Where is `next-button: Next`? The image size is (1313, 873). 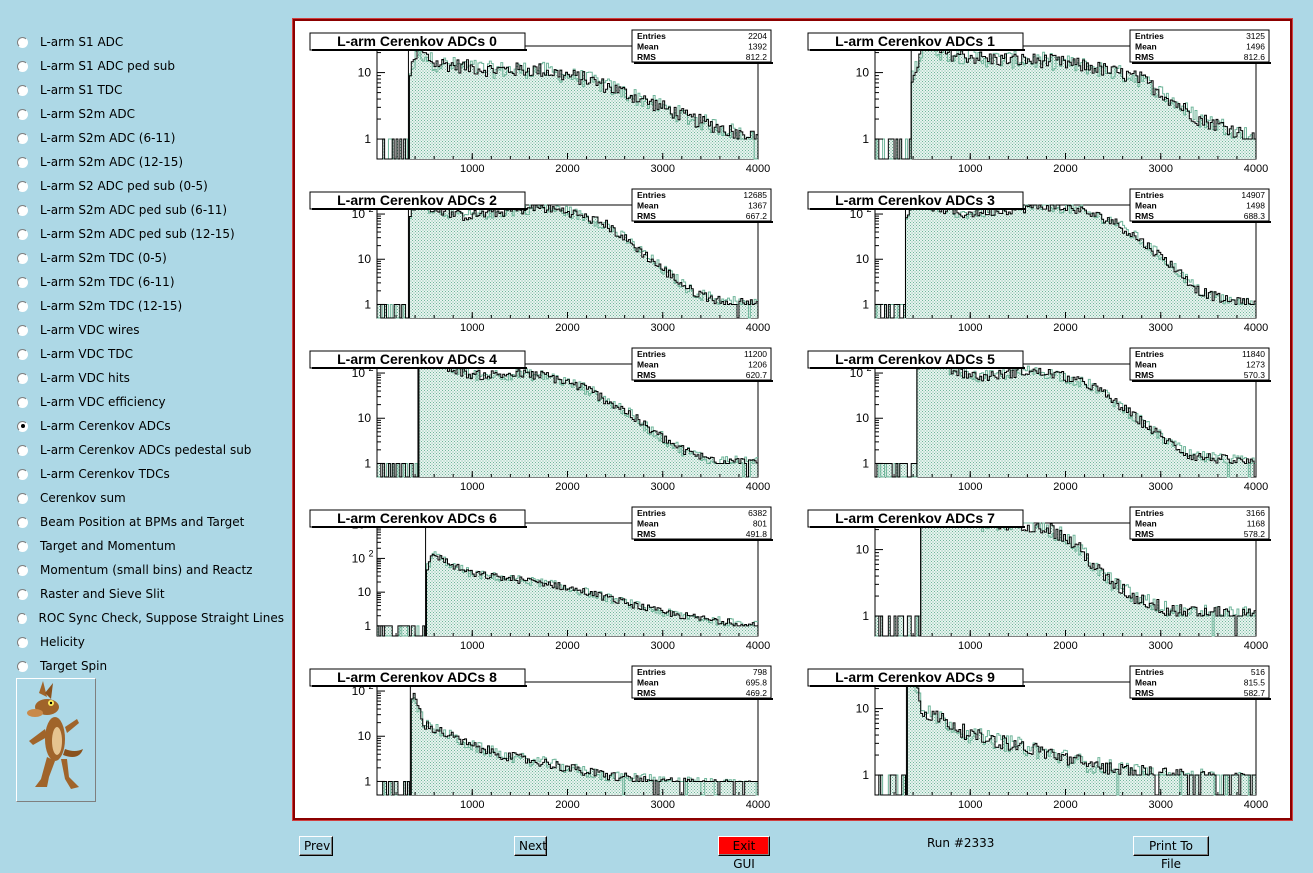 next-button: Next is located at coordinates (530, 846).